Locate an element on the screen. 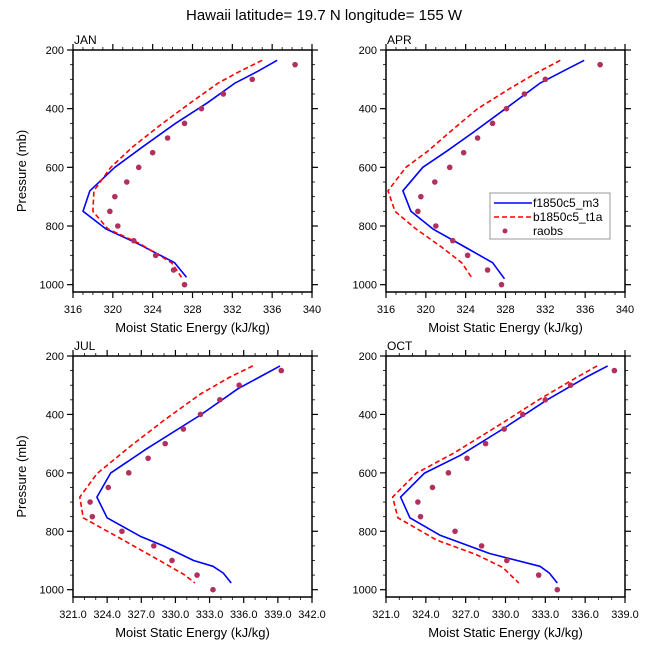 The width and height of the screenshot is (648, 649). panel-label: JUL is located at coordinates (85, 346).